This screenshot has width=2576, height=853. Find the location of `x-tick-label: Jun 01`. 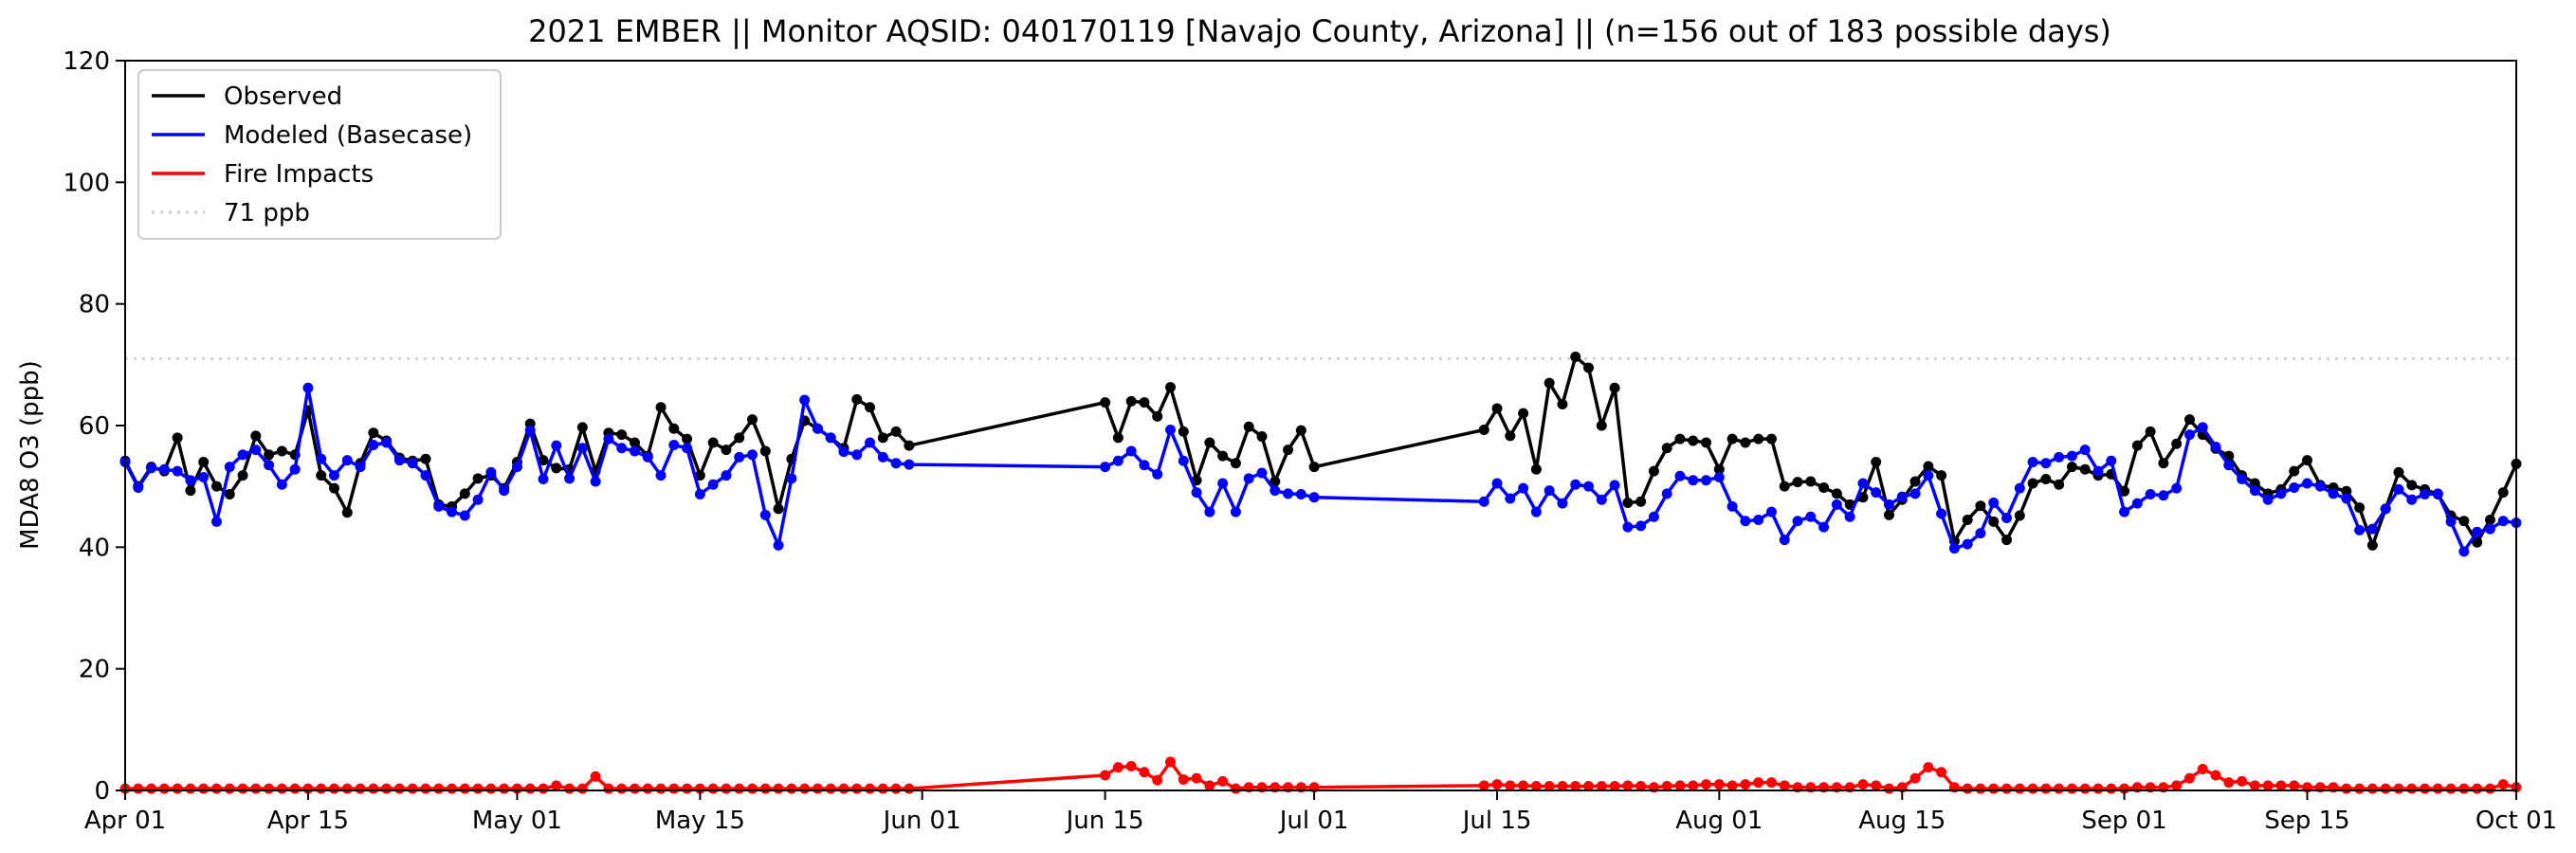

x-tick-label: Jun 01 is located at coordinates (921, 821).